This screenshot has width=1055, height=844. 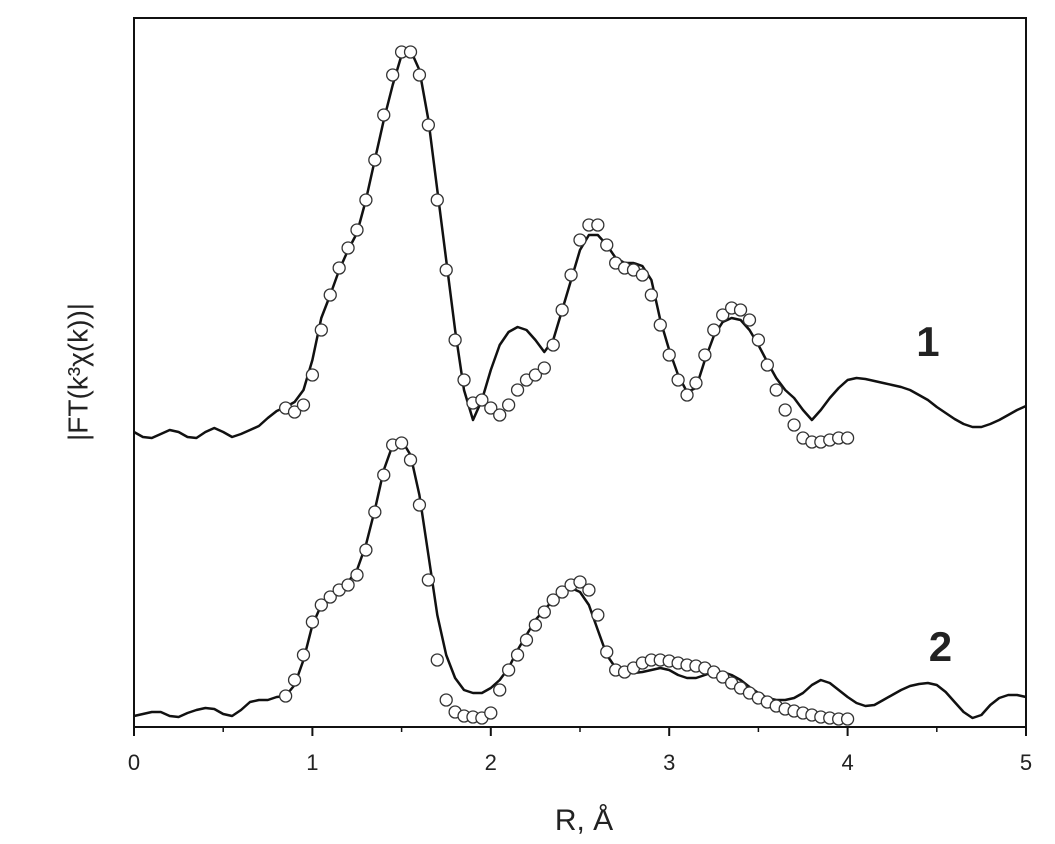 I want to click on x-tick-label: 3, so click(x=669, y=762).